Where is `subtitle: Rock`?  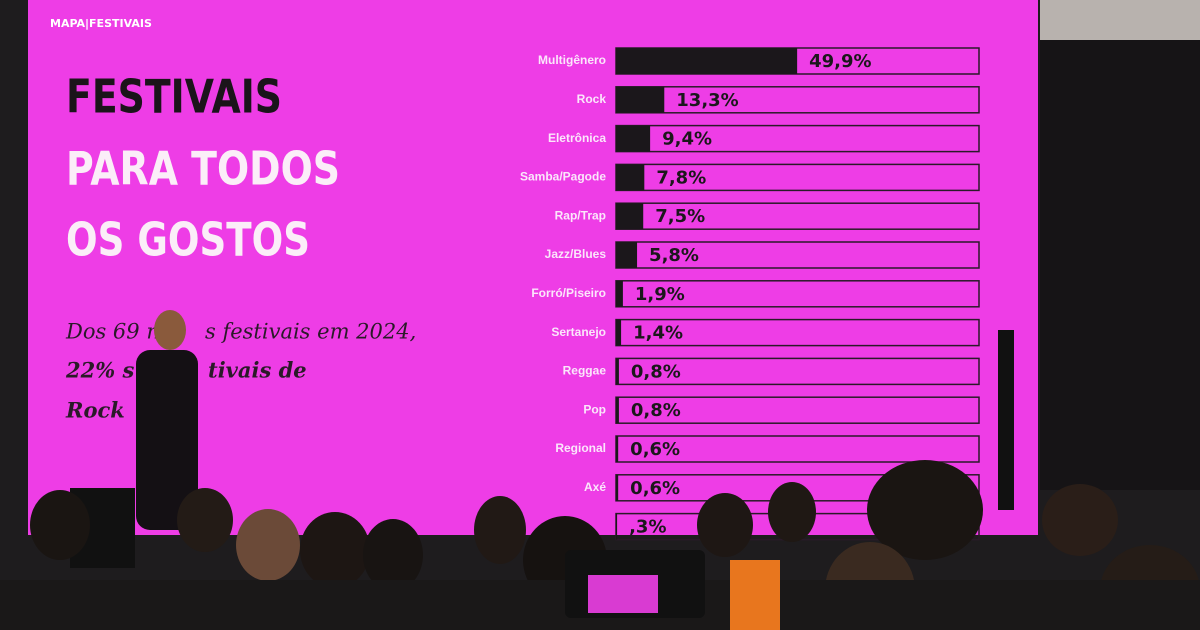 subtitle: Rock is located at coordinates (95, 410).